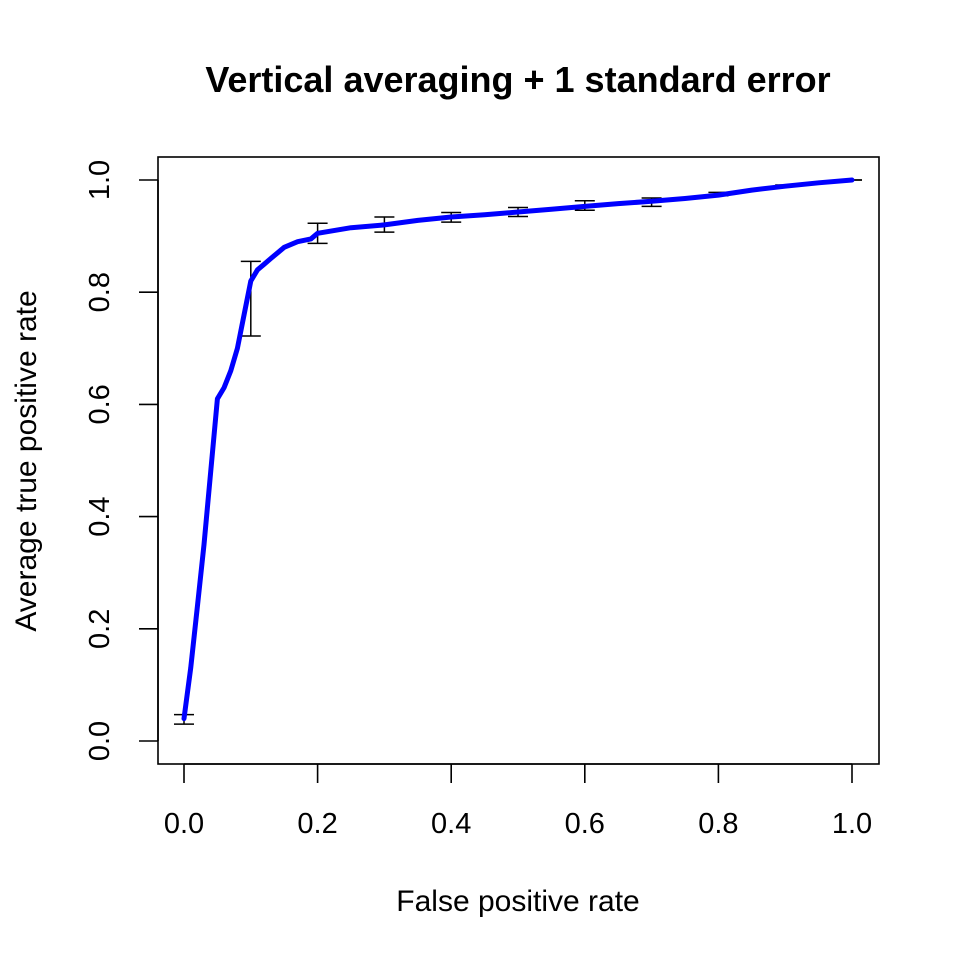 Image resolution: width=960 pixels, height=960 pixels. What do you see at coordinates (517, 901) in the screenshot?
I see `x-axis-label: False positive rate` at bounding box center [517, 901].